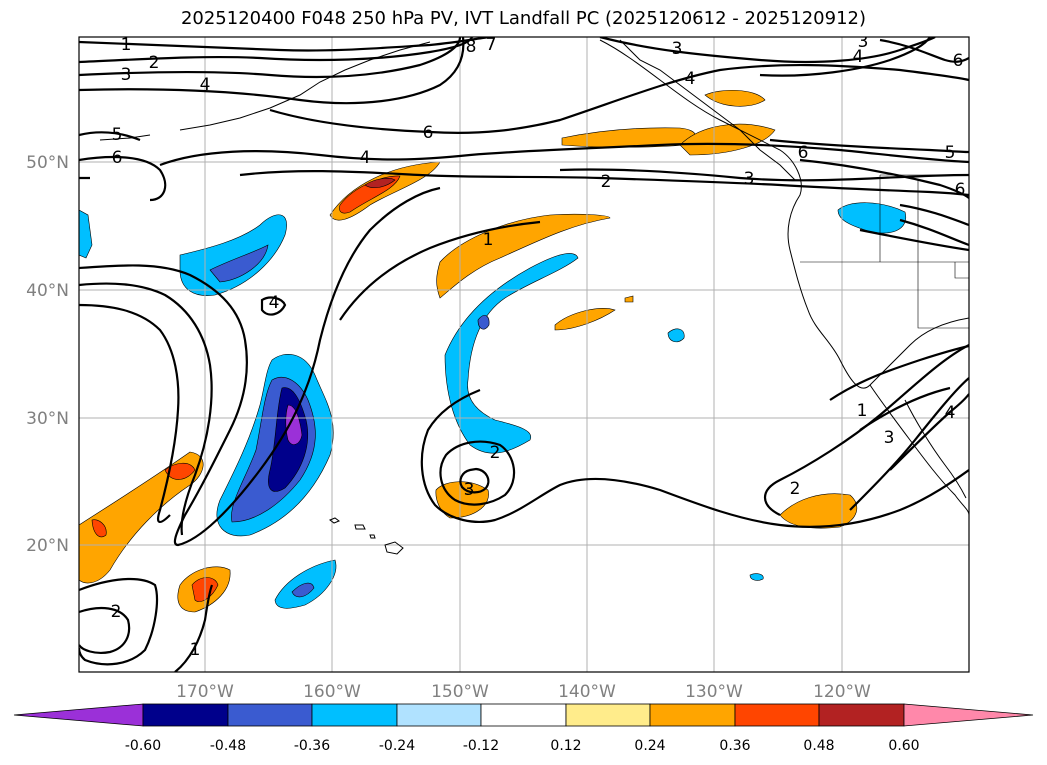  I want to click on contour-6-east, so click(884, 178).